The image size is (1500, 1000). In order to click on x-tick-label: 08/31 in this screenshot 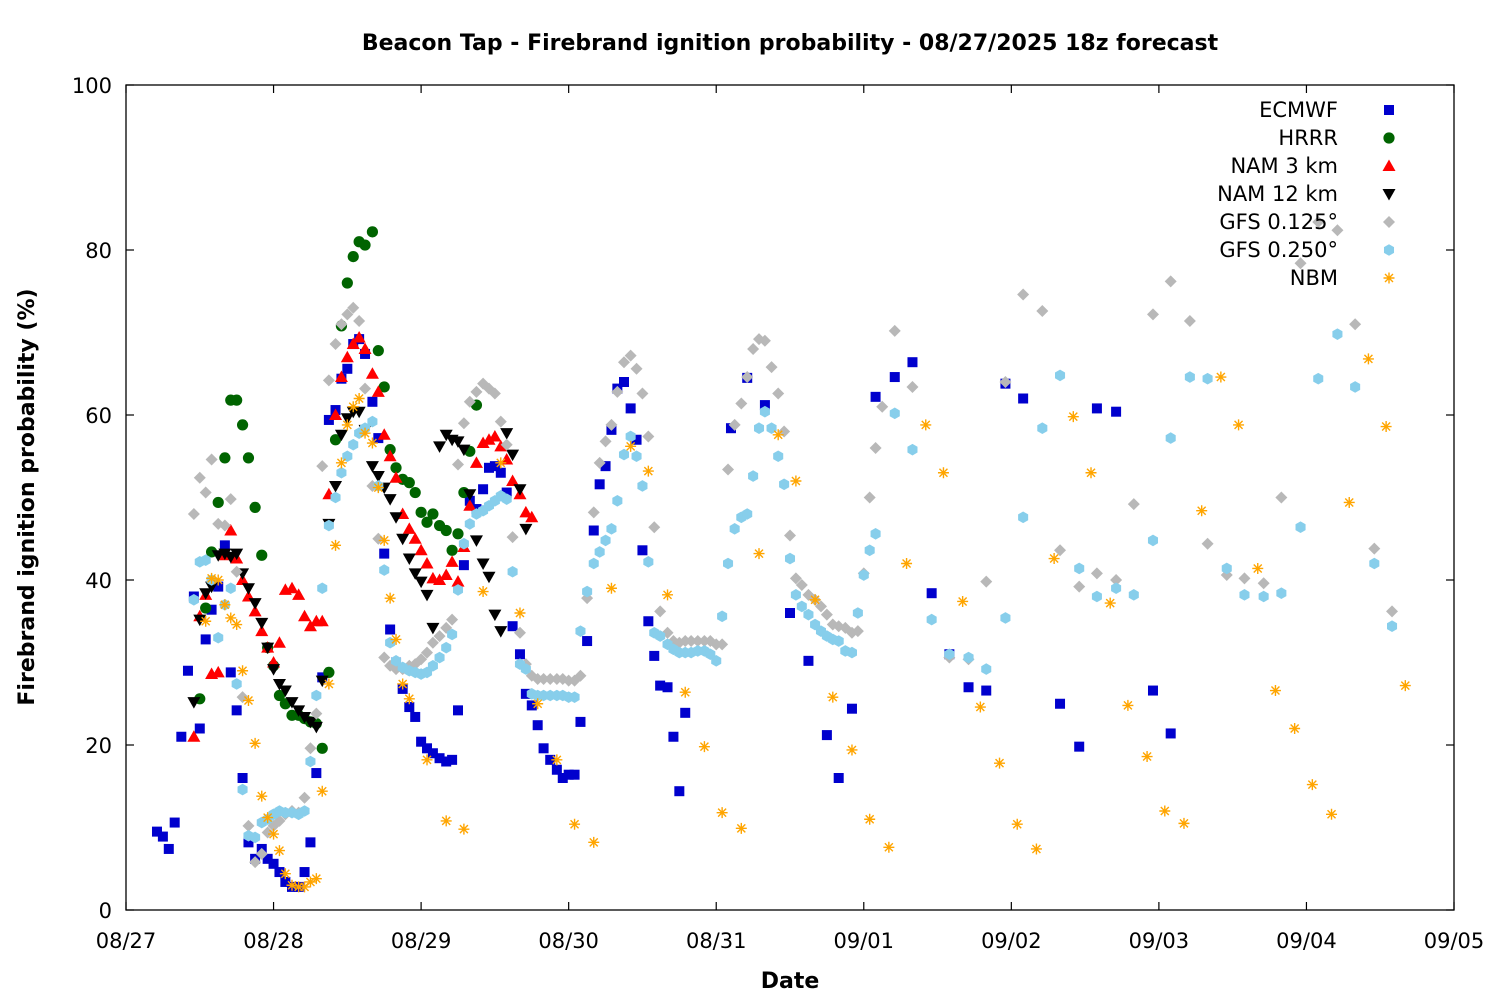, I will do `click(716, 941)`.